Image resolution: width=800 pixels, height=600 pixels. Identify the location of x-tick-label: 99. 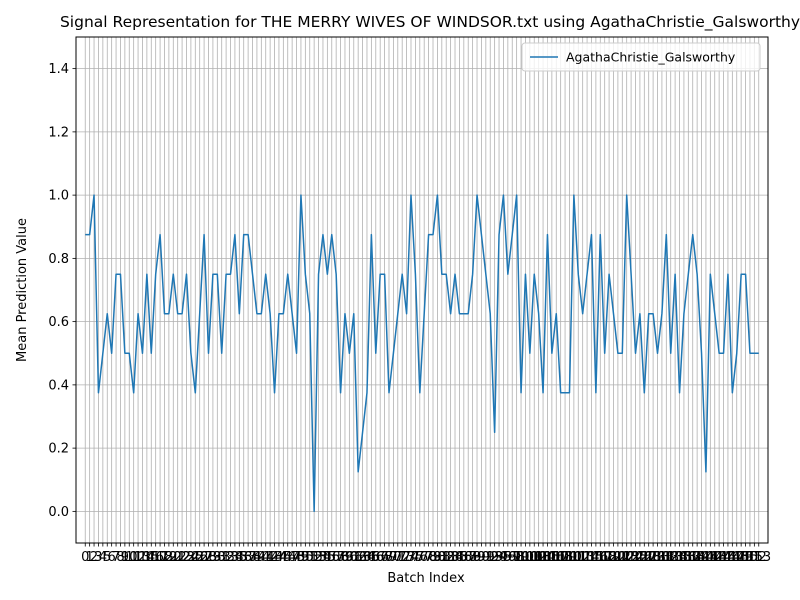
(521, 557).